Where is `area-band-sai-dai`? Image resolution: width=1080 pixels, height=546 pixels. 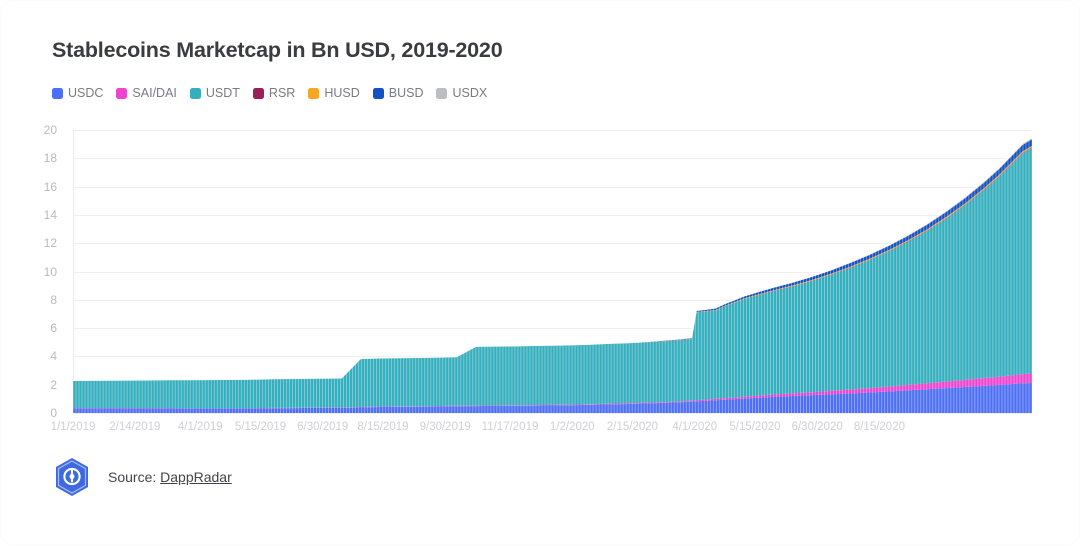
area-band-sai-dai is located at coordinates (552, 391).